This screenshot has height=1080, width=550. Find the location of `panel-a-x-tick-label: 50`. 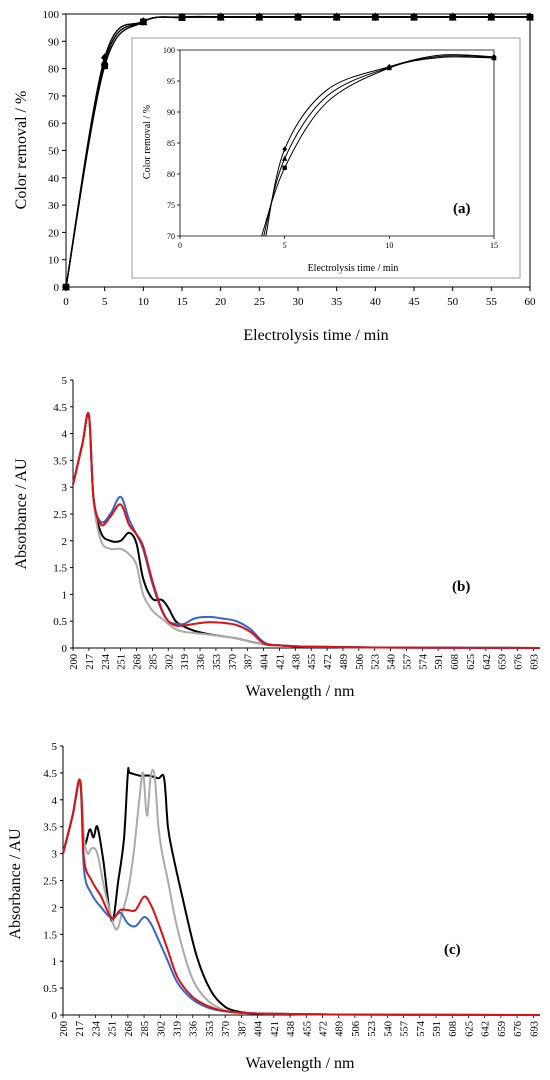

panel-a-x-tick-label: 50 is located at coordinates (453, 302).